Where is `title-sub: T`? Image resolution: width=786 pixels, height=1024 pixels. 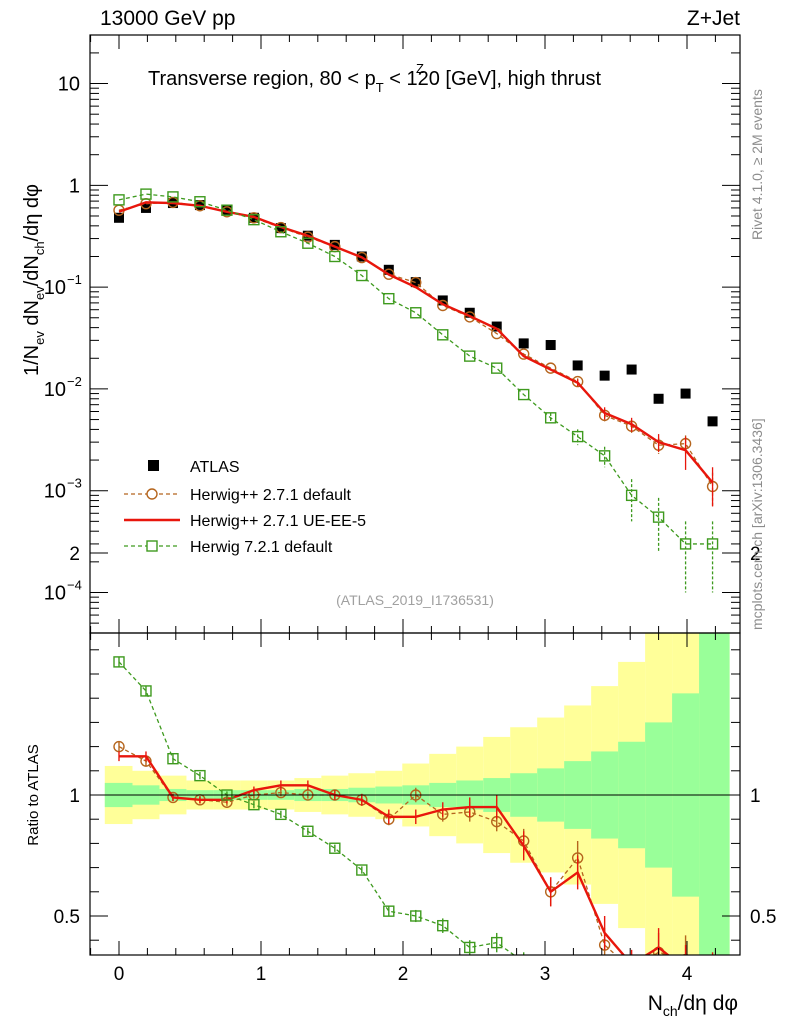 title-sub: T is located at coordinates (380, 87).